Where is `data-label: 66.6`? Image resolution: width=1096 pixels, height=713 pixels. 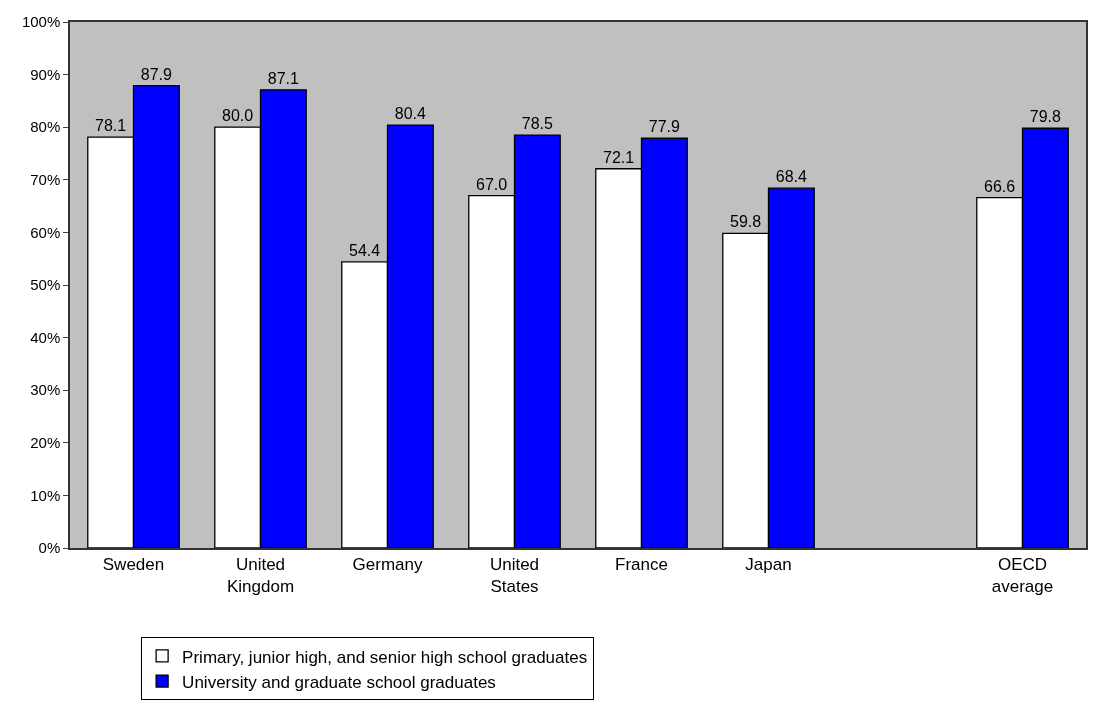
data-label: 66.6 is located at coordinates (1000, 186).